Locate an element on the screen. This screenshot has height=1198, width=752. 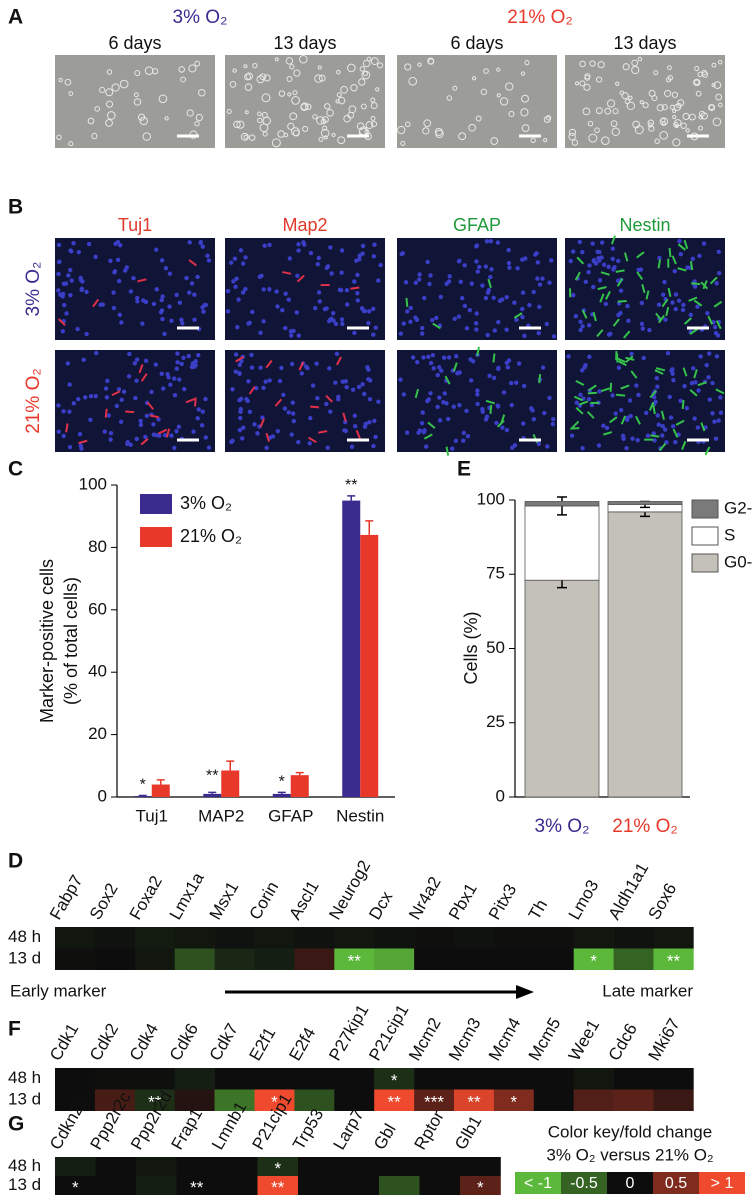
significance: * is located at coordinates (143, 785).